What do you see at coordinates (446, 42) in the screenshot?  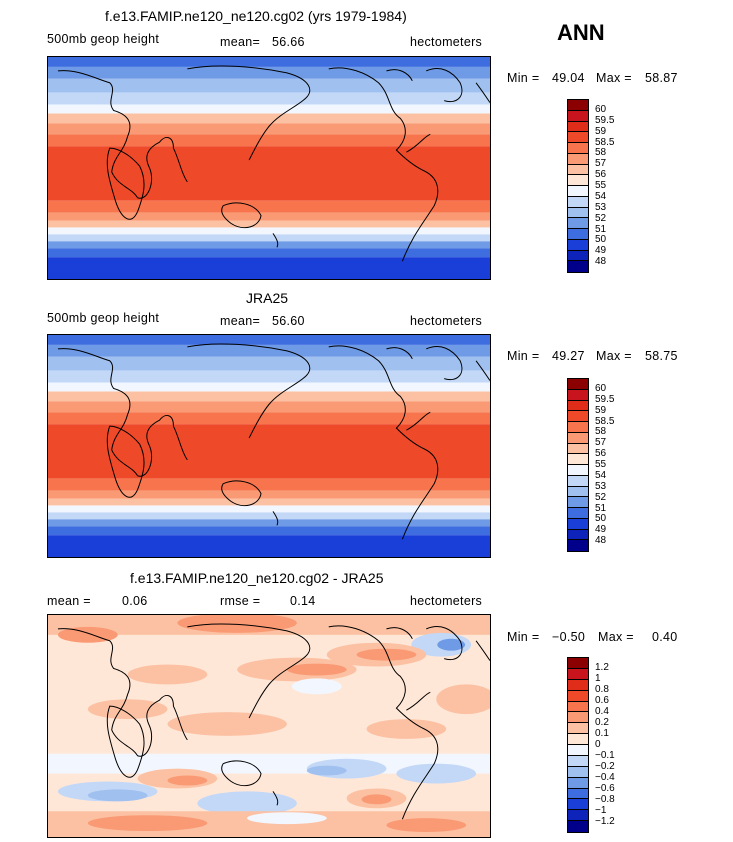 I see `panel1-units: hectometers` at bounding box center [446, 42].